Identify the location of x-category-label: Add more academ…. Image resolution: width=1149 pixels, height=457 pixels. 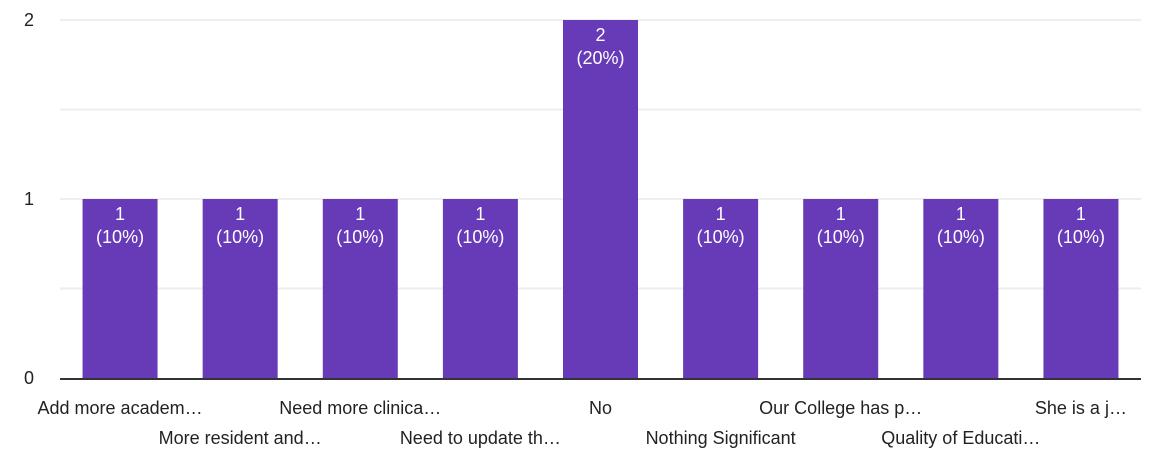
(120, 408).